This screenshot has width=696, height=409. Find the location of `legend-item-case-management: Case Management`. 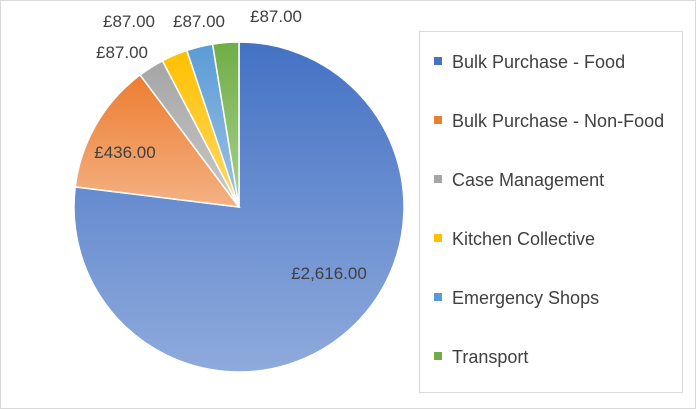

legend-item-case-management: Case Management is located at coordinates (519, 180).